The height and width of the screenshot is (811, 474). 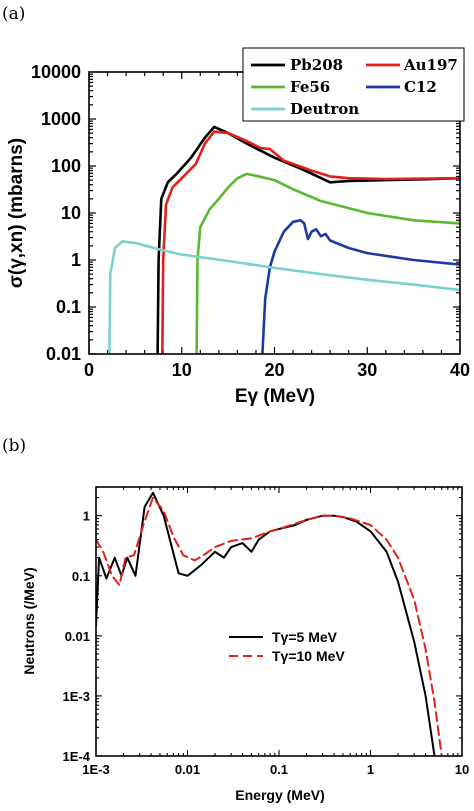 What do you see at coordinates (77, 636) in the screenshot?
I see `y-tick-label-b: 0.01` at bounding box center [77, 636].